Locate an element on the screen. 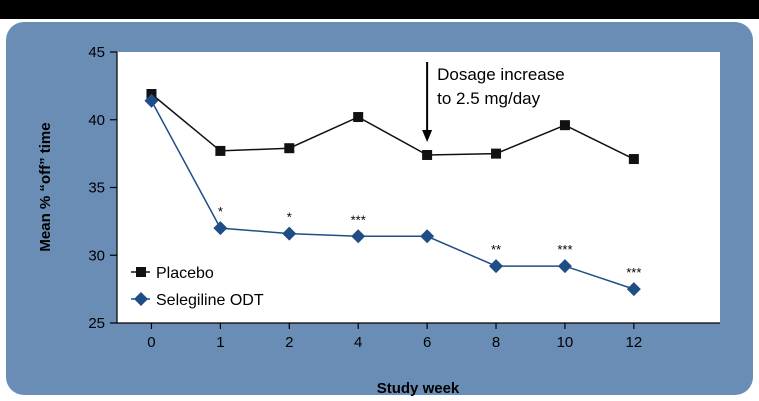 This screenshot has height=401, width=759. significance-layer: * * ***** ****** is located at coordinates (430, 242).